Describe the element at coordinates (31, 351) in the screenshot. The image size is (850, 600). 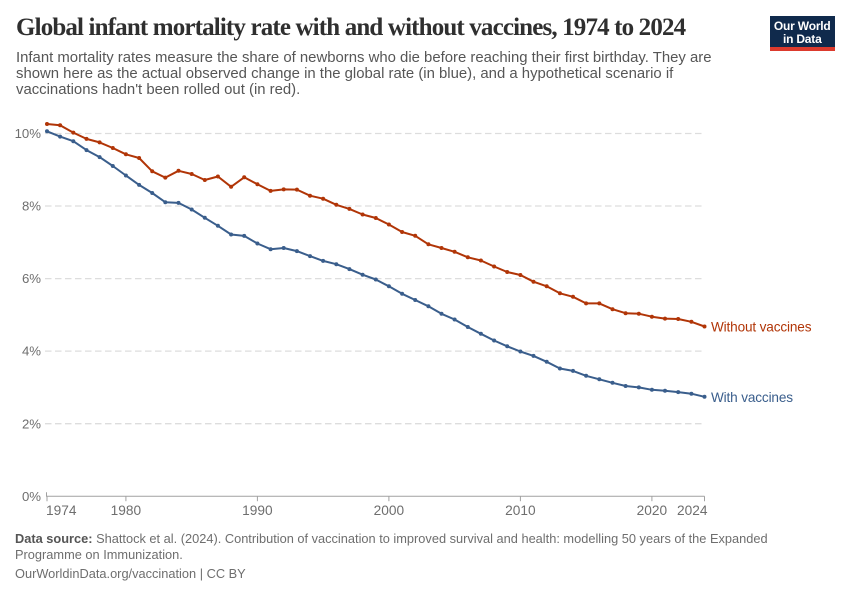
I see `svg-text: 4%` at that location.